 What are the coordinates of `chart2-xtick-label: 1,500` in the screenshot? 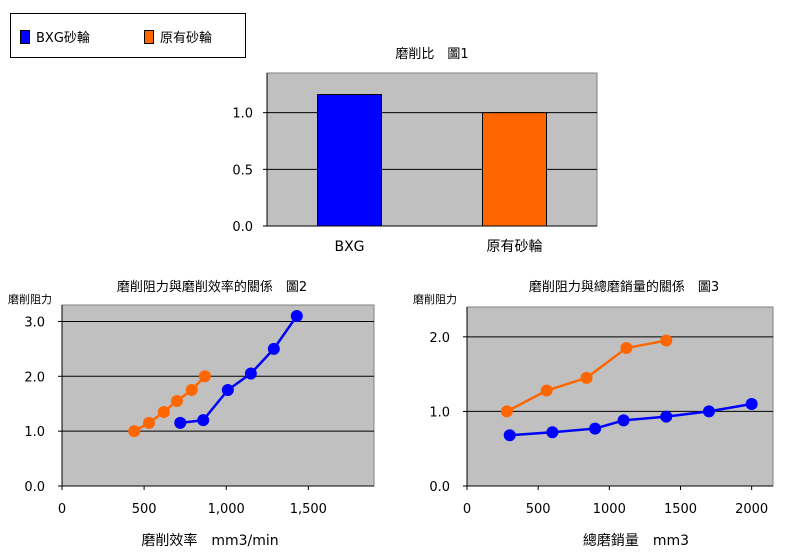 It's located at (308, 509).